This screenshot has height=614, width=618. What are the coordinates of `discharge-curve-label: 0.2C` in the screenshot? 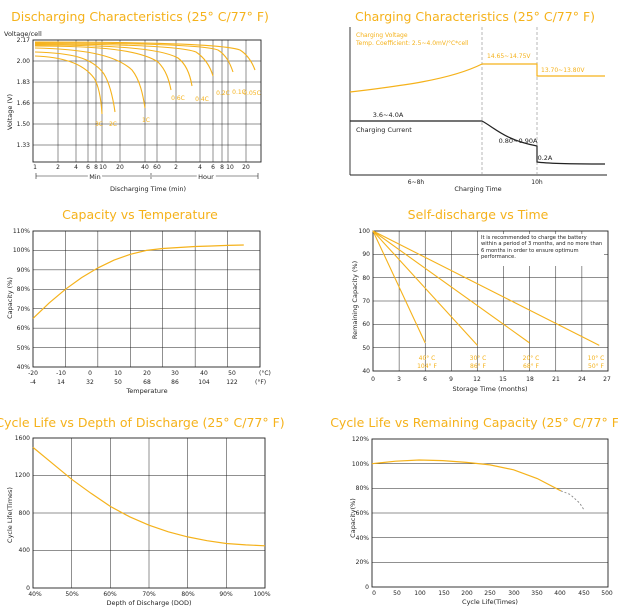 It's located at (223, 93).